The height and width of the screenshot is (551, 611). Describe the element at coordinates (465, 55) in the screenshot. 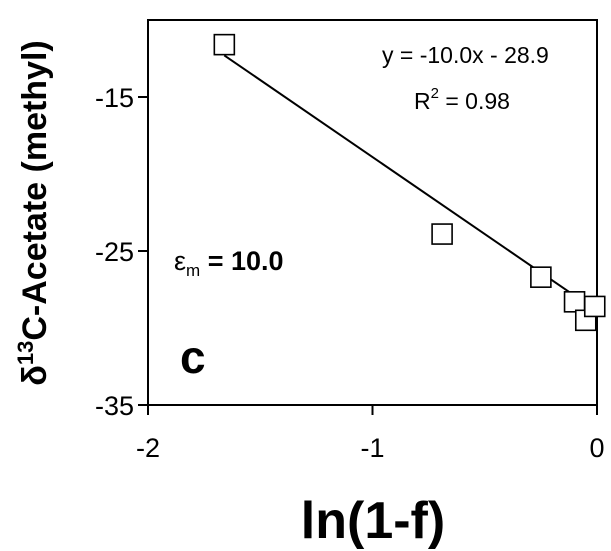

I see `fit-equation: y = -10.0x - 28.9` at that location.